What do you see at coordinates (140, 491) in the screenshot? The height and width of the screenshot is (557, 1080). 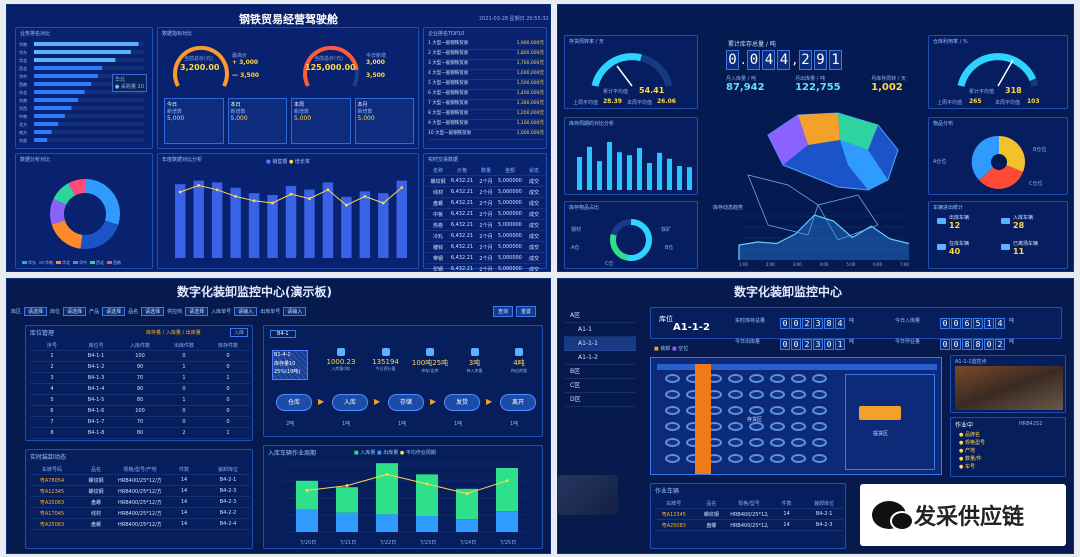 I see `table-row: 粤A12345 螺纹钢 HRB400/25*12/方柱 14 B4-2-3` at bounding box center [140, 491].